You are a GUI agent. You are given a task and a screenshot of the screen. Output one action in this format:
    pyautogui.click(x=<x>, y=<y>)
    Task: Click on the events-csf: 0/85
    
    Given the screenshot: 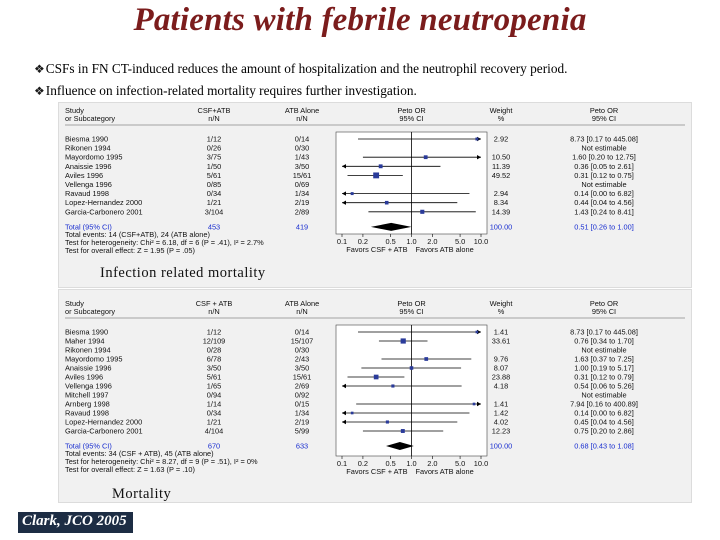 What is the action you would take?
    pyautogui.click(x=214, y=184)
    